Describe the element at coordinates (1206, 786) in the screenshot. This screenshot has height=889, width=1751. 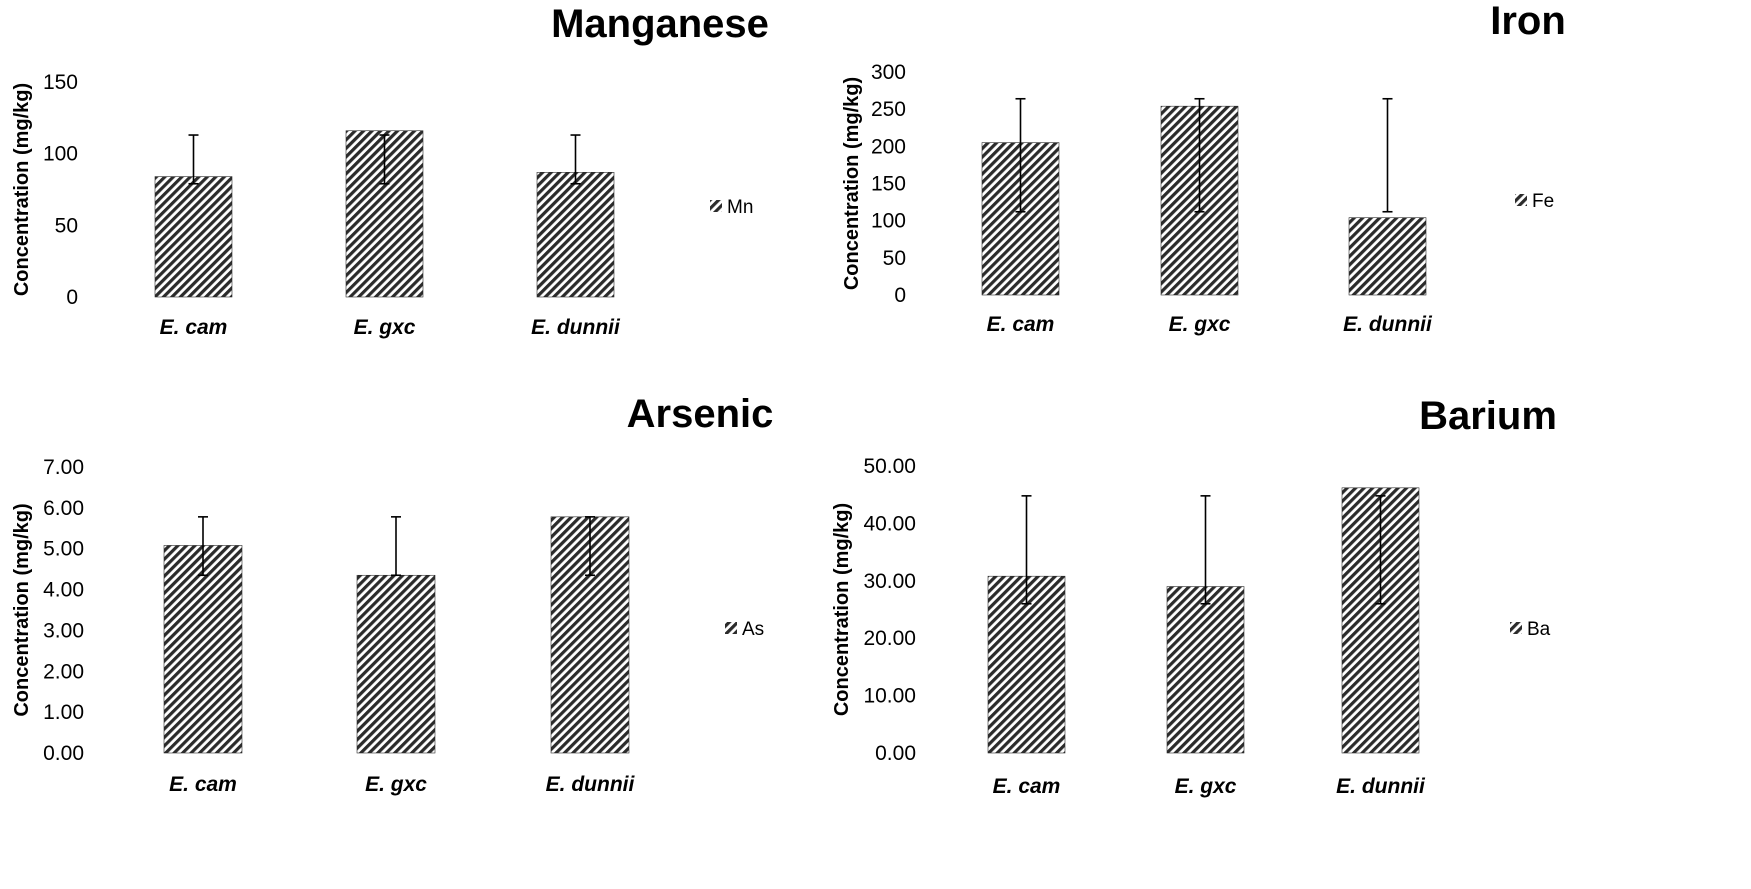
I see `barium-x-tick-label: E. gxc` at that location.